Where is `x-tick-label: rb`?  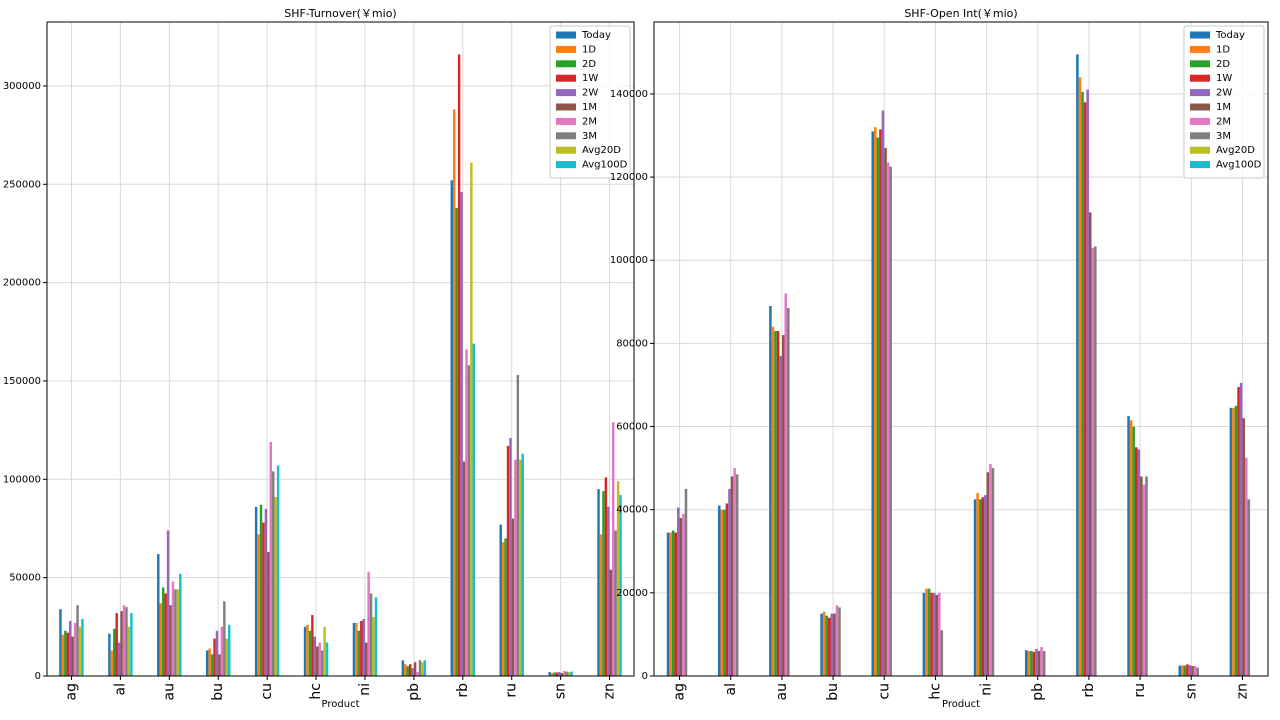
x-tick-label: rb is located at coordinates (1089, 690).